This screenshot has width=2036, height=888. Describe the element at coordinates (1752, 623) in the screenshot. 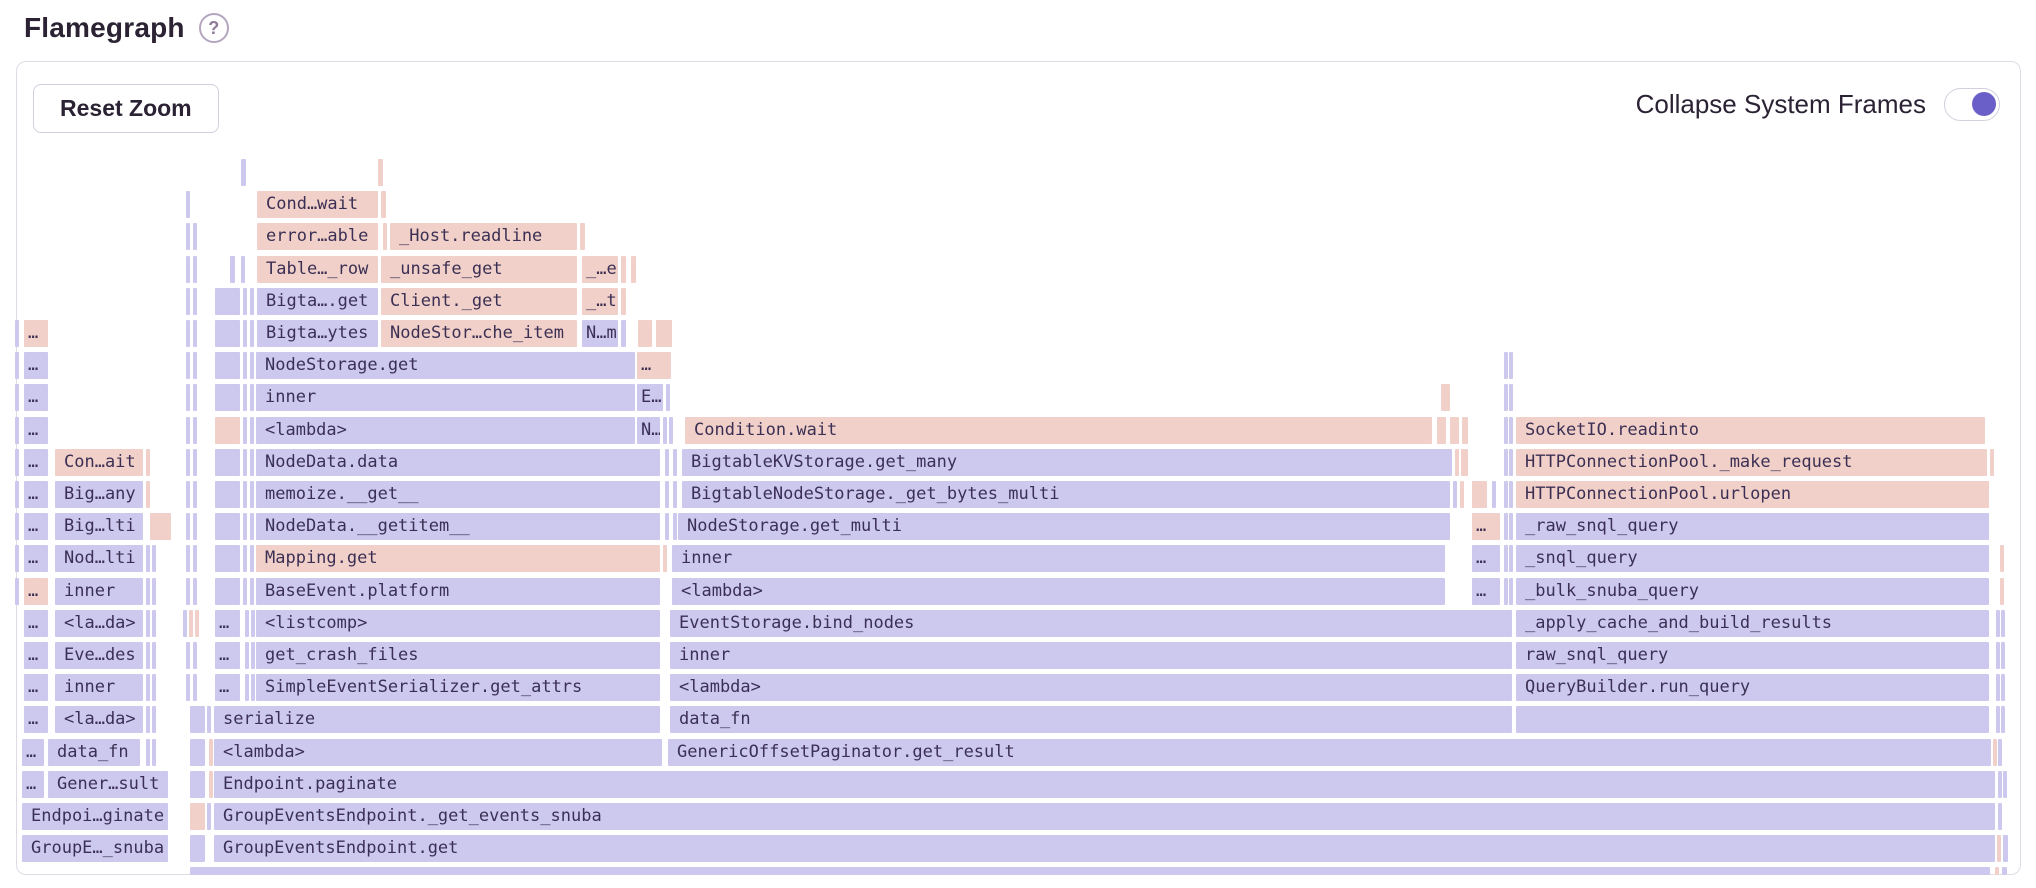

I see `flamegraph-frame: _apply_cache_and_build_results` at that location.